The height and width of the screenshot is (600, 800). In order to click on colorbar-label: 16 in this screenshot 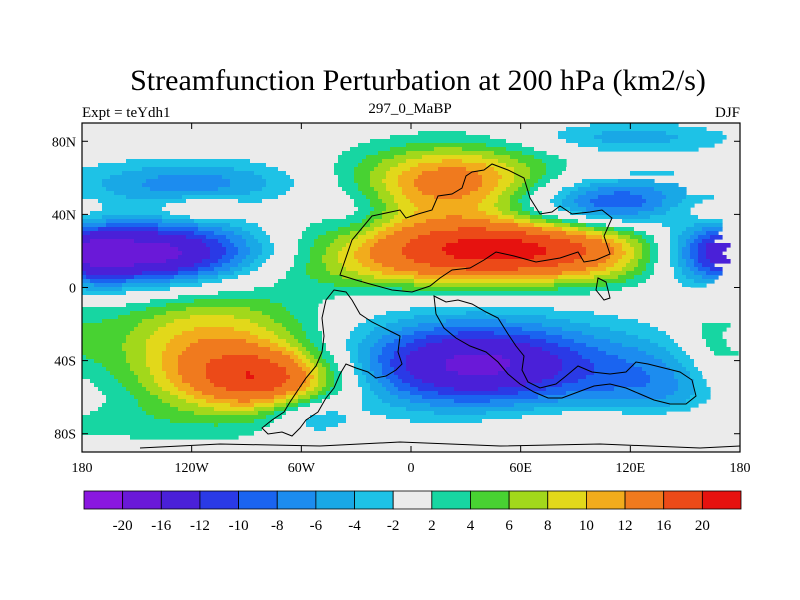, I will do `click(664, 526)`.